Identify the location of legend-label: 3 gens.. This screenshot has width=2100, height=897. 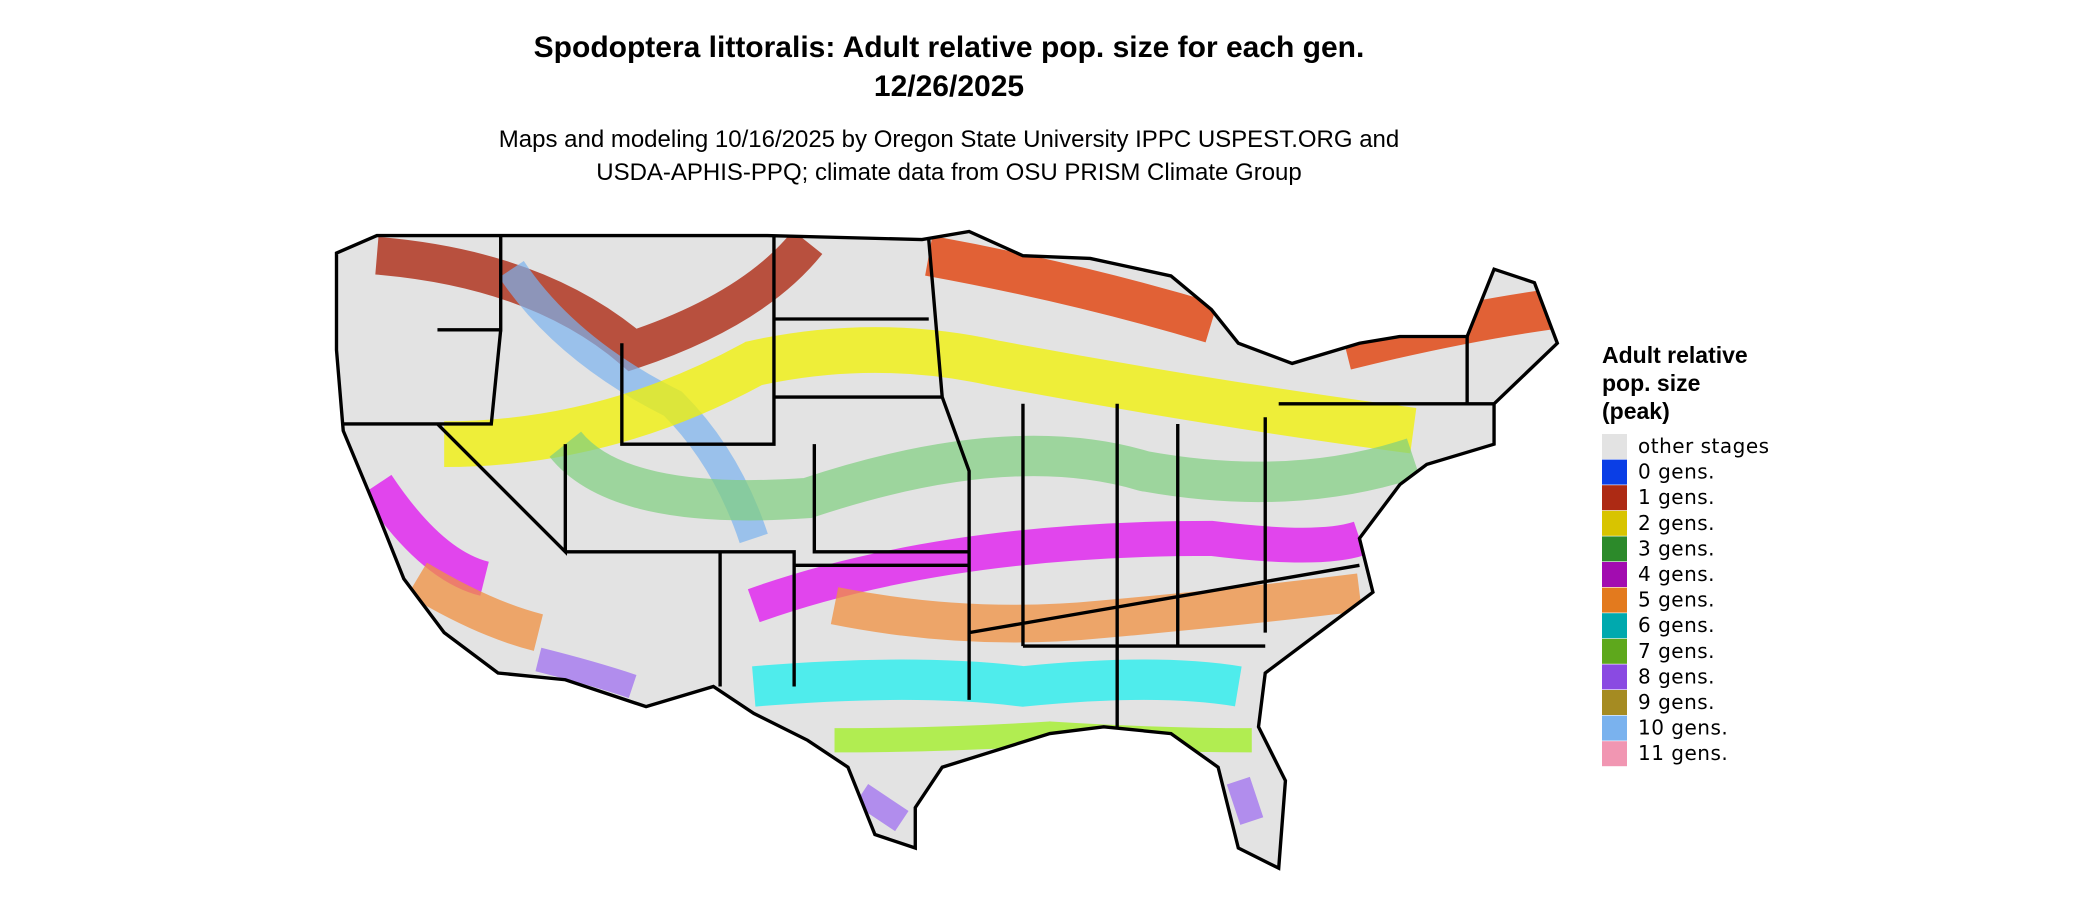
(1676, 548).